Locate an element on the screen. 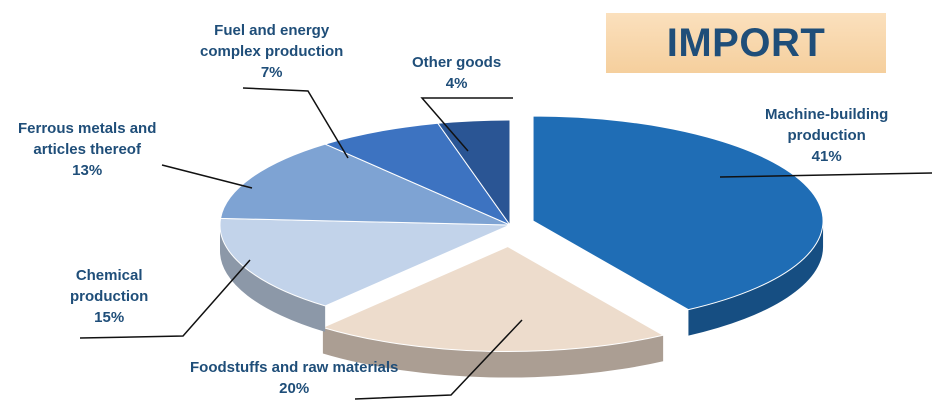 The width and height of the screenshot is (933, 402). label-chemical: Chemical production 15% is located at coordinates (109, 296).